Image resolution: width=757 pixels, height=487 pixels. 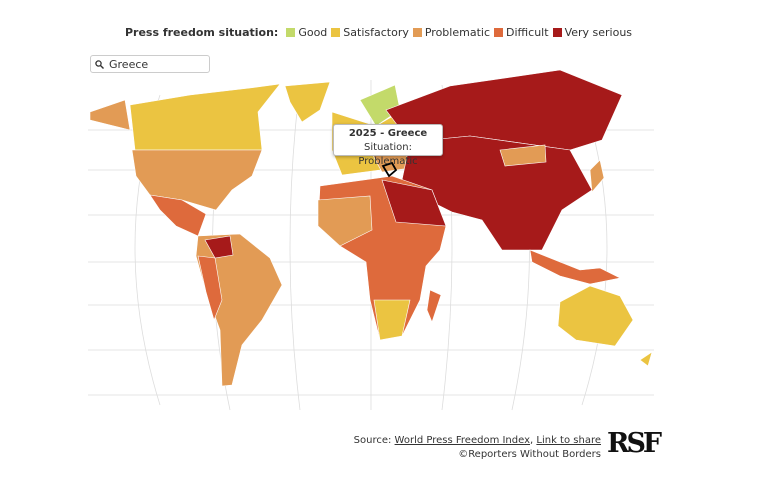 I want to click on legend-label: Satisfactory, so click(x=376, y=32).